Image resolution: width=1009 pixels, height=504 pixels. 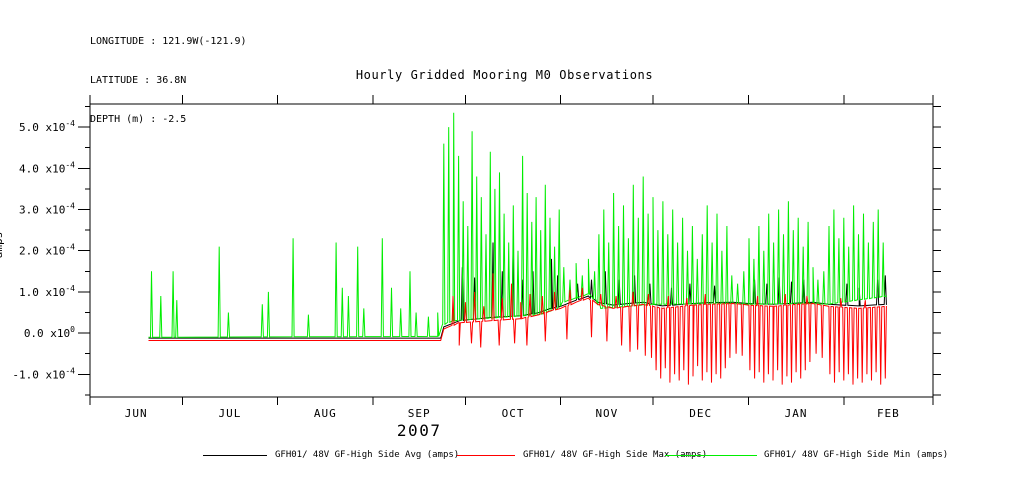 I want to click on depth-label: DEPTH (m) : -2.5, so click(x=138, y=119).